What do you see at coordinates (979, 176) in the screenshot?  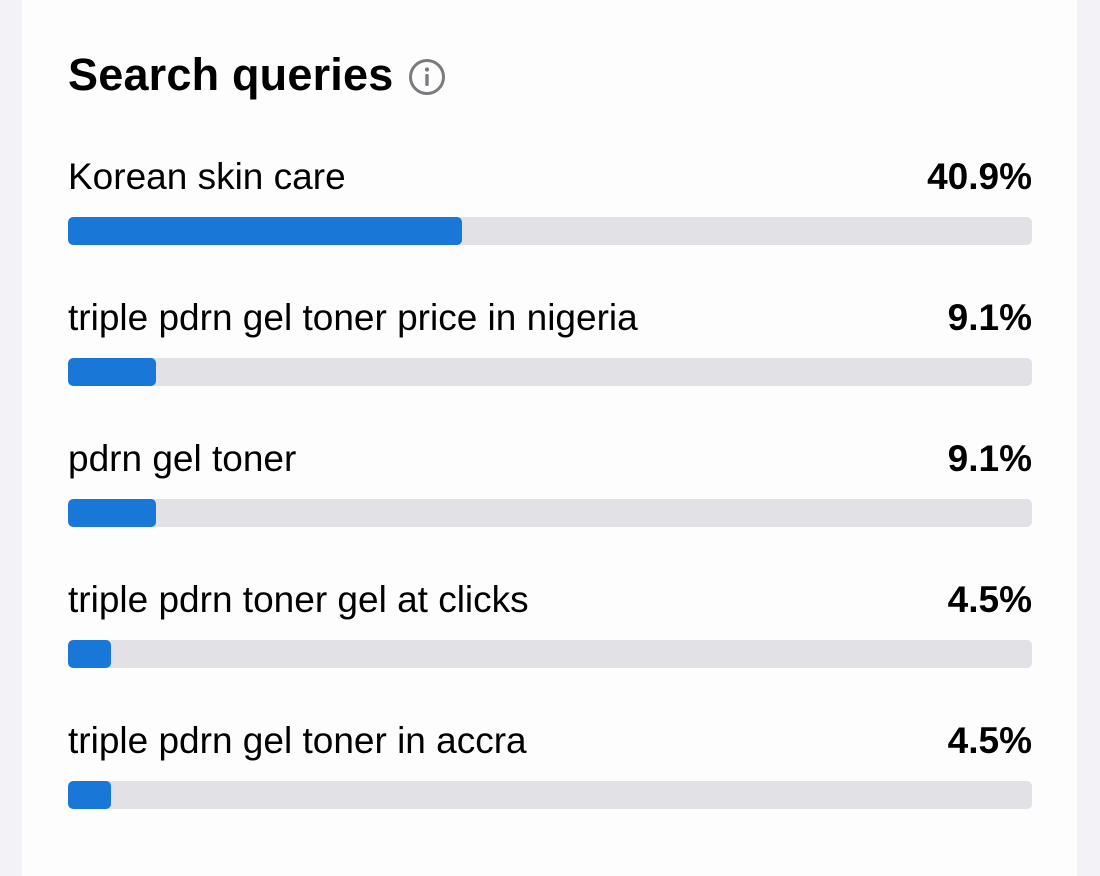 I see `query-percent: 40.9%` at bounding box center [979, 176].